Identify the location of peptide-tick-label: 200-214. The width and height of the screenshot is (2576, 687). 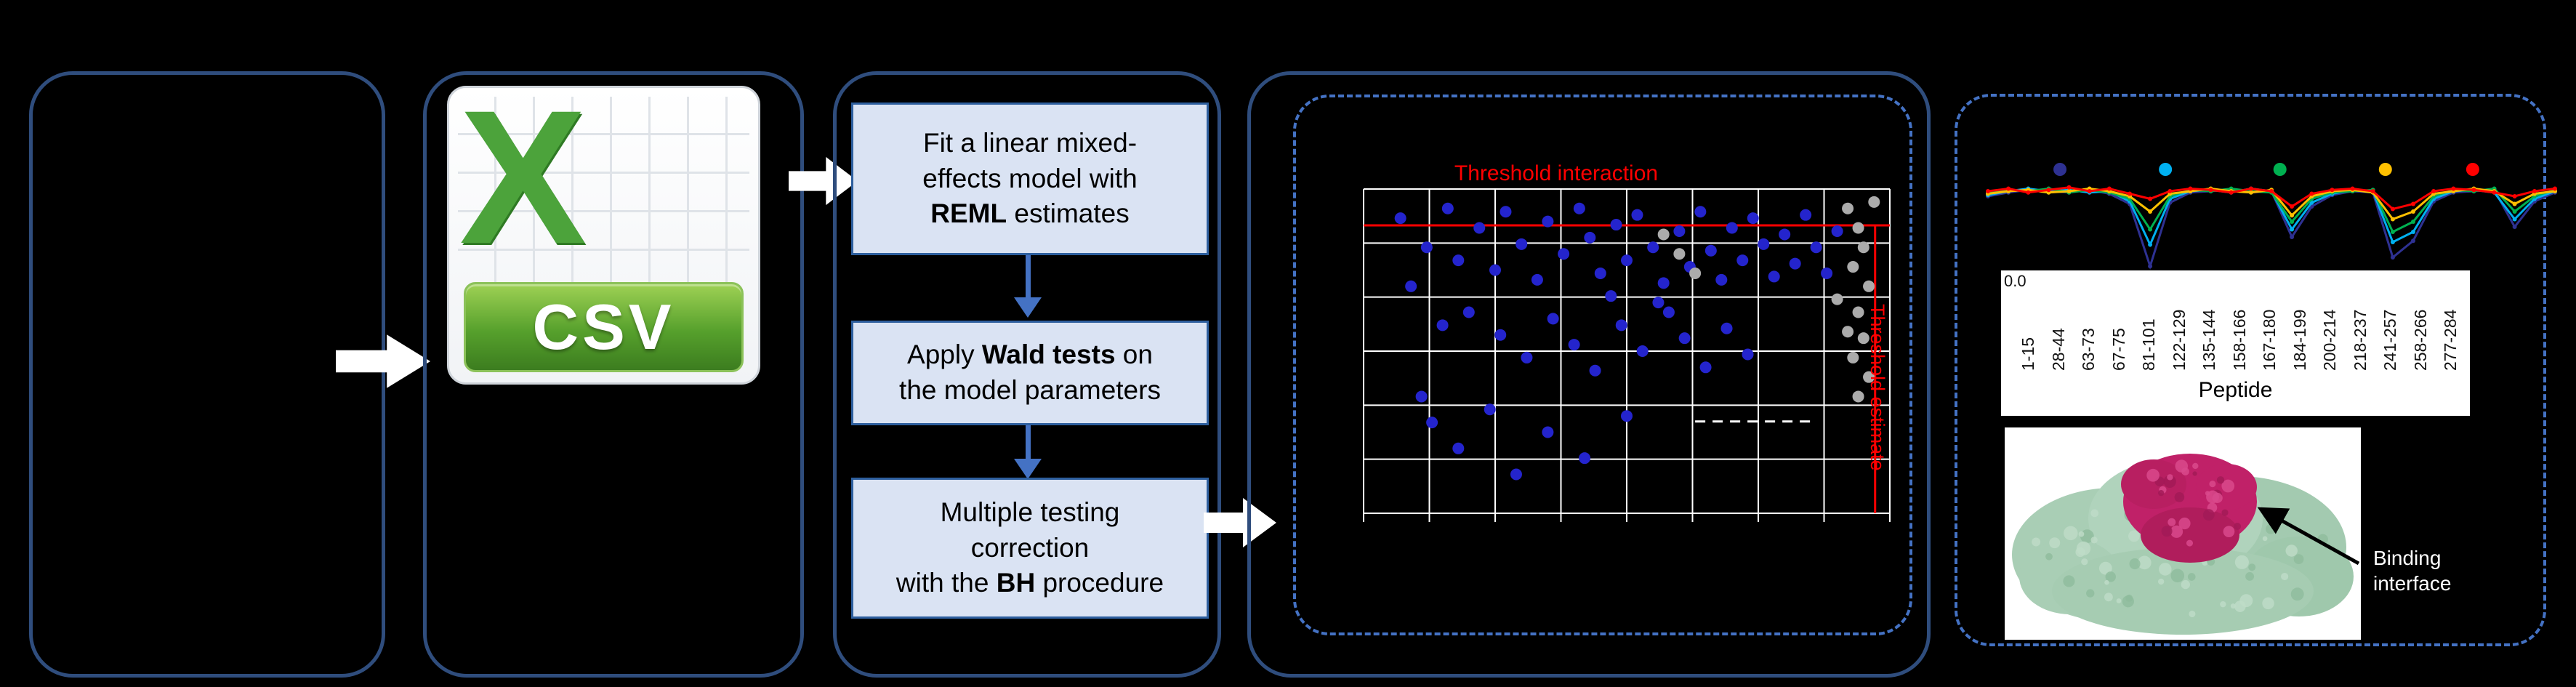
(2329, 340).